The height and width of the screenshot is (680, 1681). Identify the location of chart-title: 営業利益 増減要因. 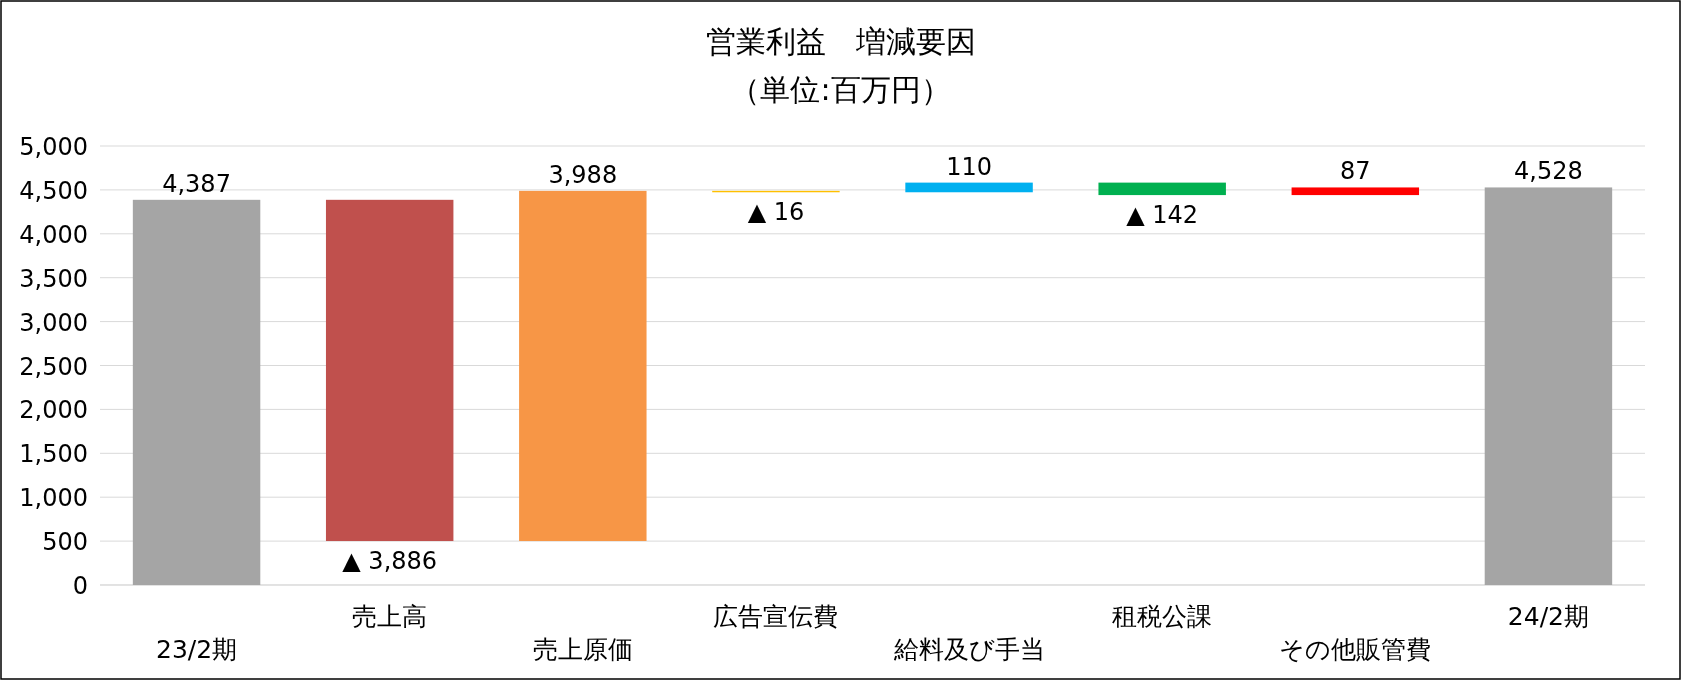
(840, 41).